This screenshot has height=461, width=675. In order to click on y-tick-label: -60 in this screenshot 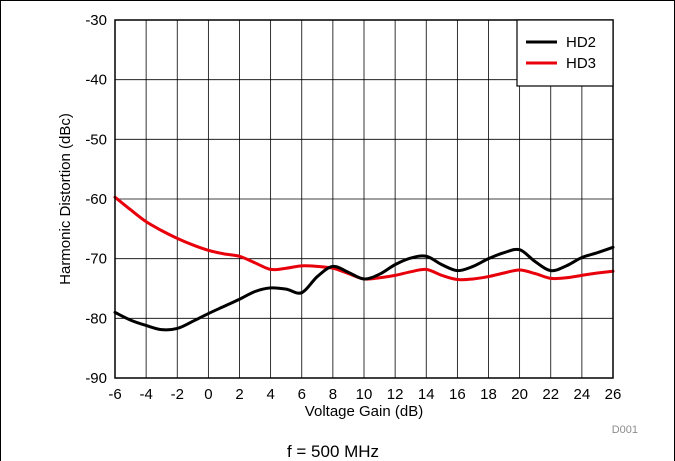, I will do `click(96, 199)`.